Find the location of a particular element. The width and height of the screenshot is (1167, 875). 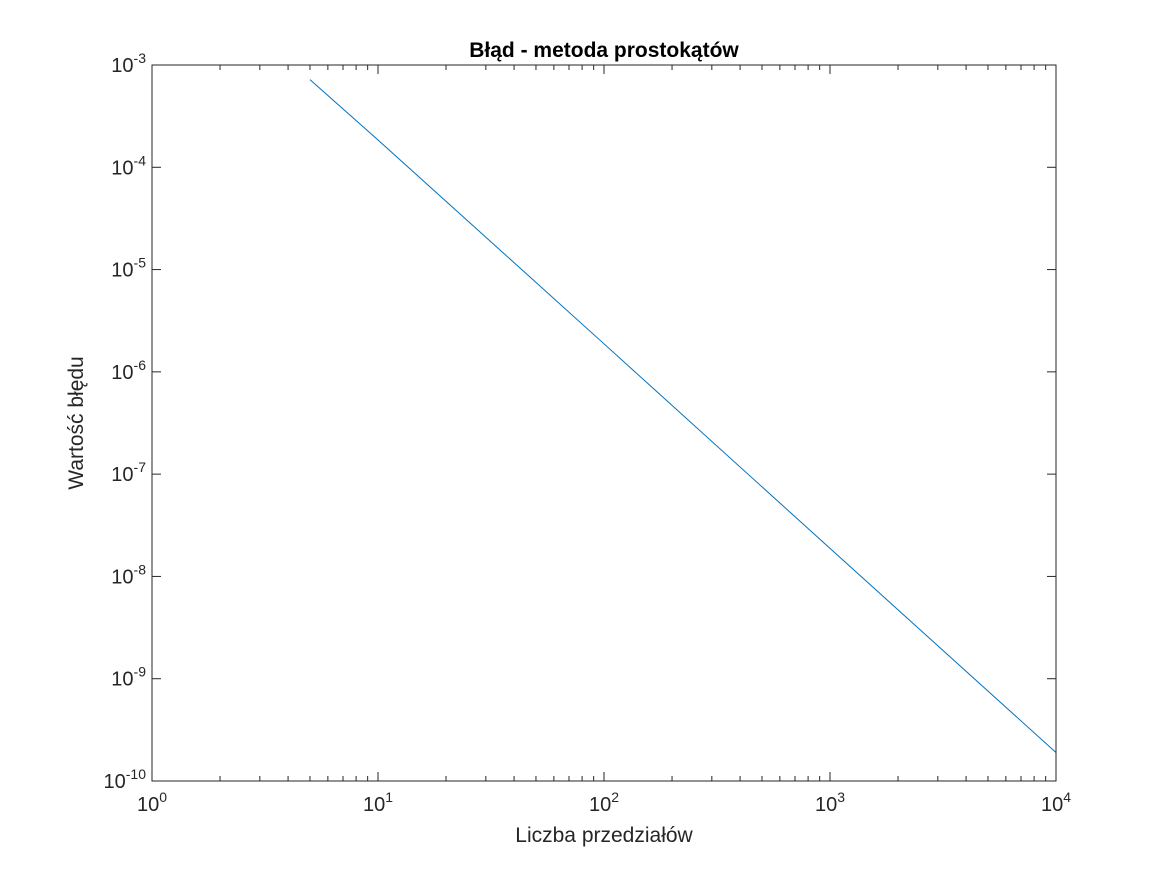

y-tick-label: 10⁻⁹ is located at coordinates (128, 677).